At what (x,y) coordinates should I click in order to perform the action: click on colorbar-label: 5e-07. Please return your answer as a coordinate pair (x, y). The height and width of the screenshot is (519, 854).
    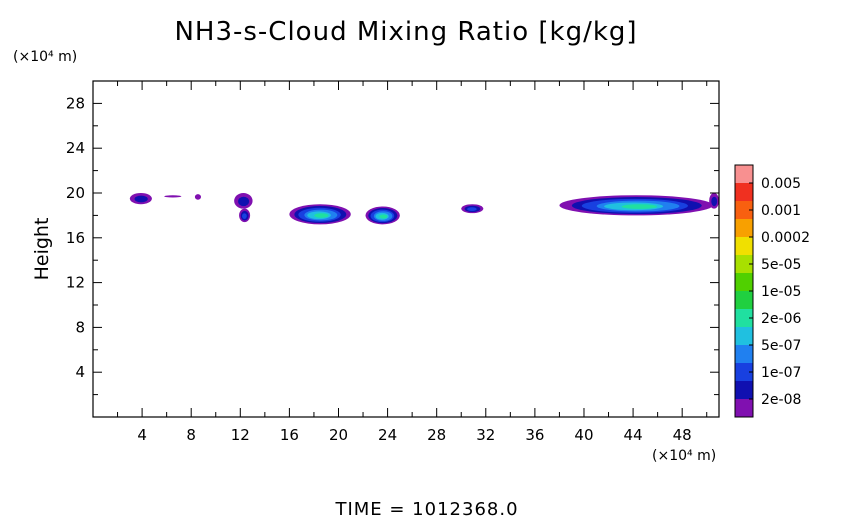
    Looking at the image, I should click on (781, 346).